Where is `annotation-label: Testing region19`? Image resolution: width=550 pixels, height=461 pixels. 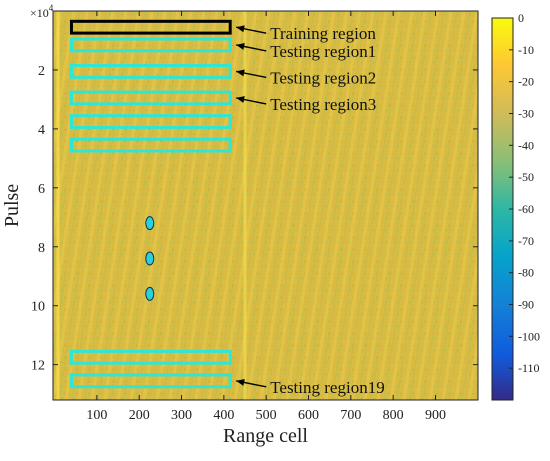 annotation-label: Testing region19 is located at coordinates (327, 387).